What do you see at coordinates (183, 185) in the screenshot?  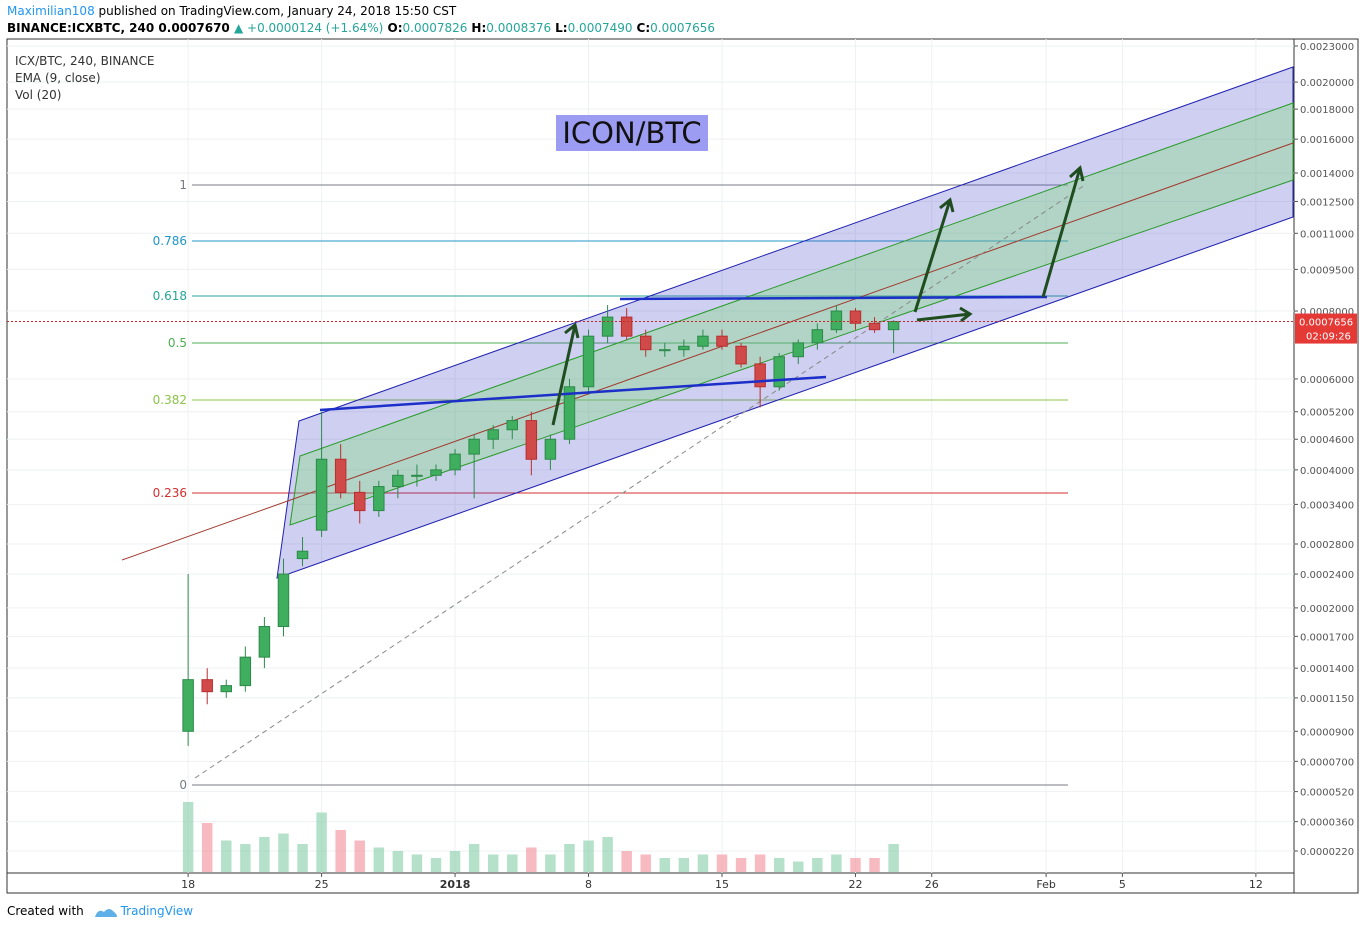 I see `fib-label: 1` at bounding box center [183, 185].